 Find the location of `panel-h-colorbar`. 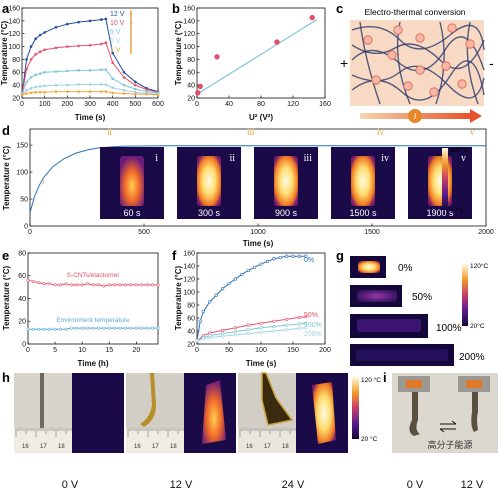

panel-h-colorbar is located at coordinates (355, 408).